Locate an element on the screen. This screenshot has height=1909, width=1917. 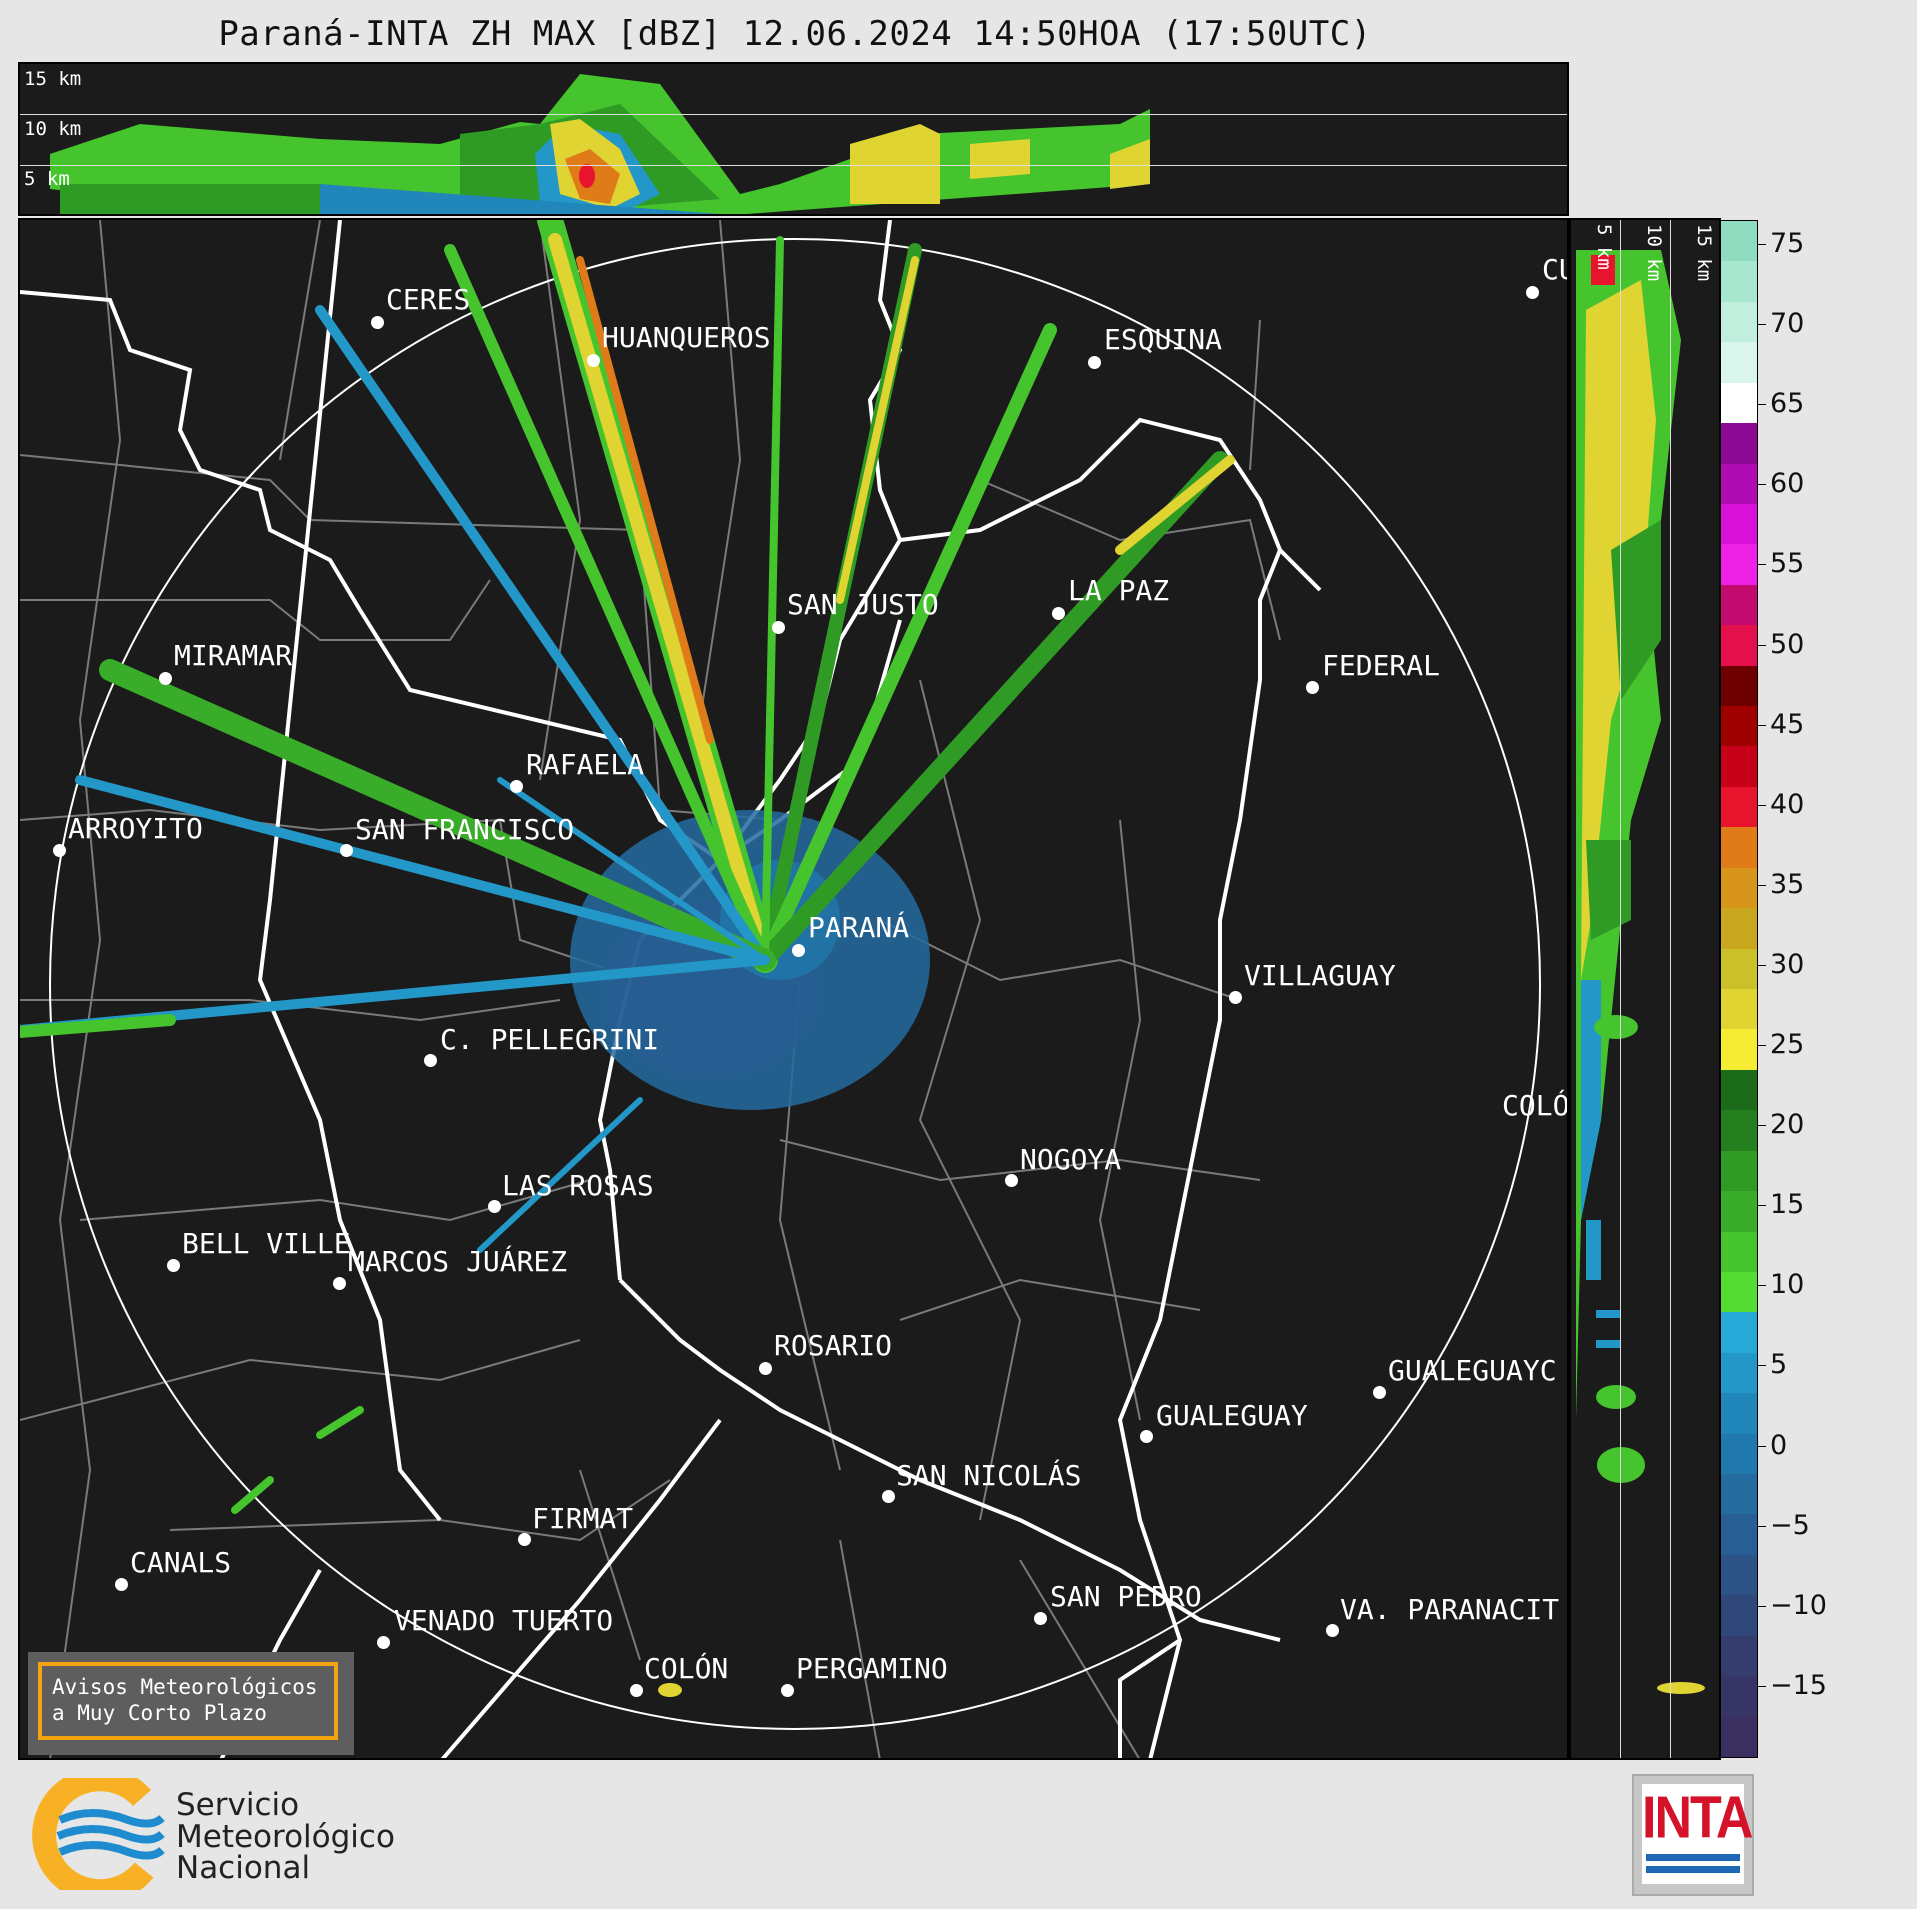
colorbar-tick-label: 15 is located at coordinates (1787, 1205).